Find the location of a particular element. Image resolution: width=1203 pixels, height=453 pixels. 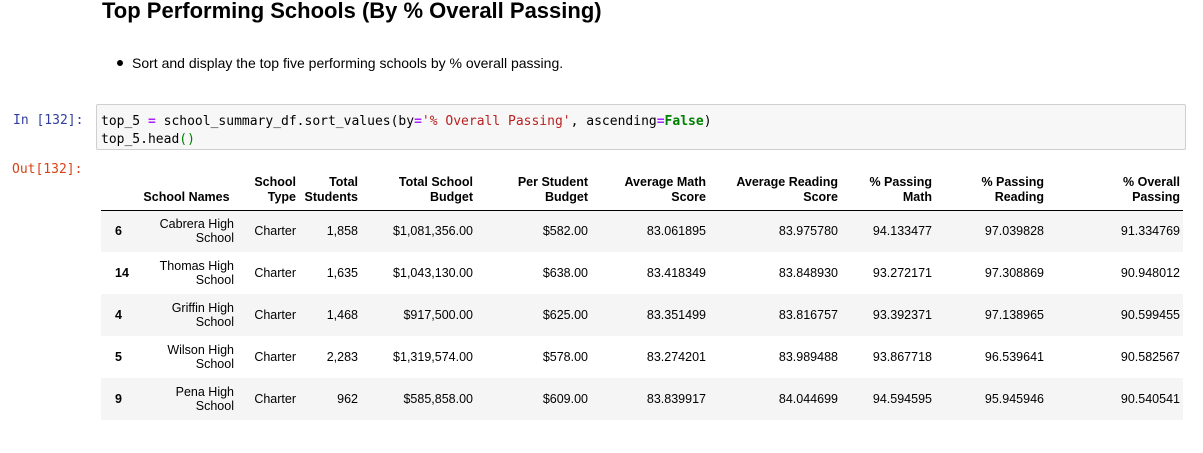

cell-per-student: $609.00 is located at coordinates (565, 398).